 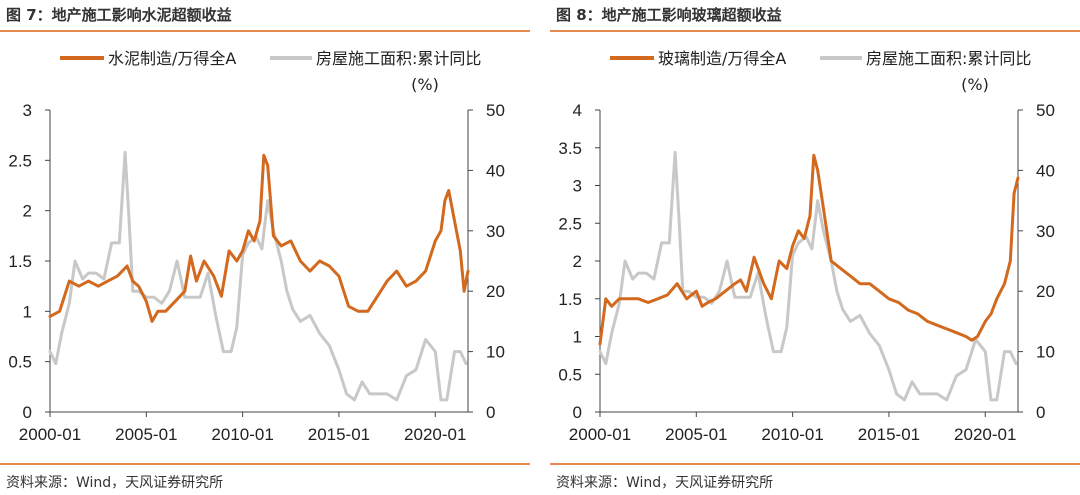 I want to click on chart-title: 图 8：地产施工影响玻璃超额收益, so click(x=669, y=15).